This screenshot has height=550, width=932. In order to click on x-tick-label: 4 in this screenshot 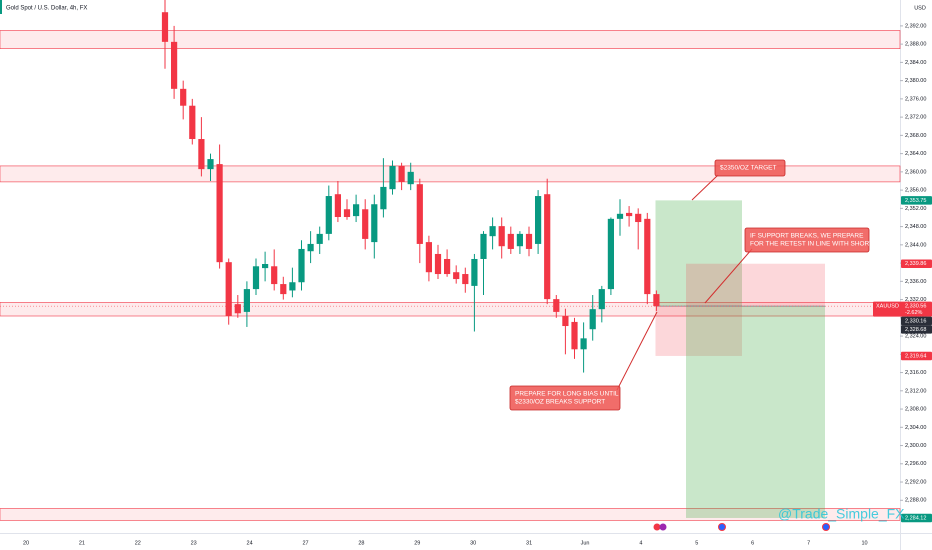, I will do `click(640, 543)`.